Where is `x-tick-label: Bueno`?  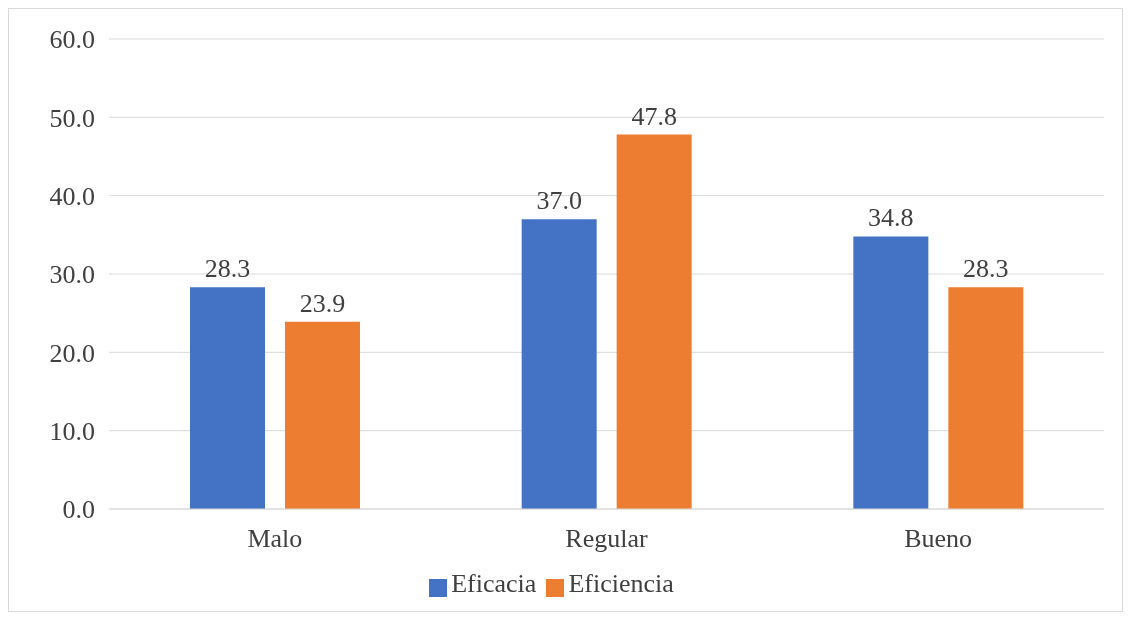
x-tick-label: Bueno is located at coordinates (938, 539).